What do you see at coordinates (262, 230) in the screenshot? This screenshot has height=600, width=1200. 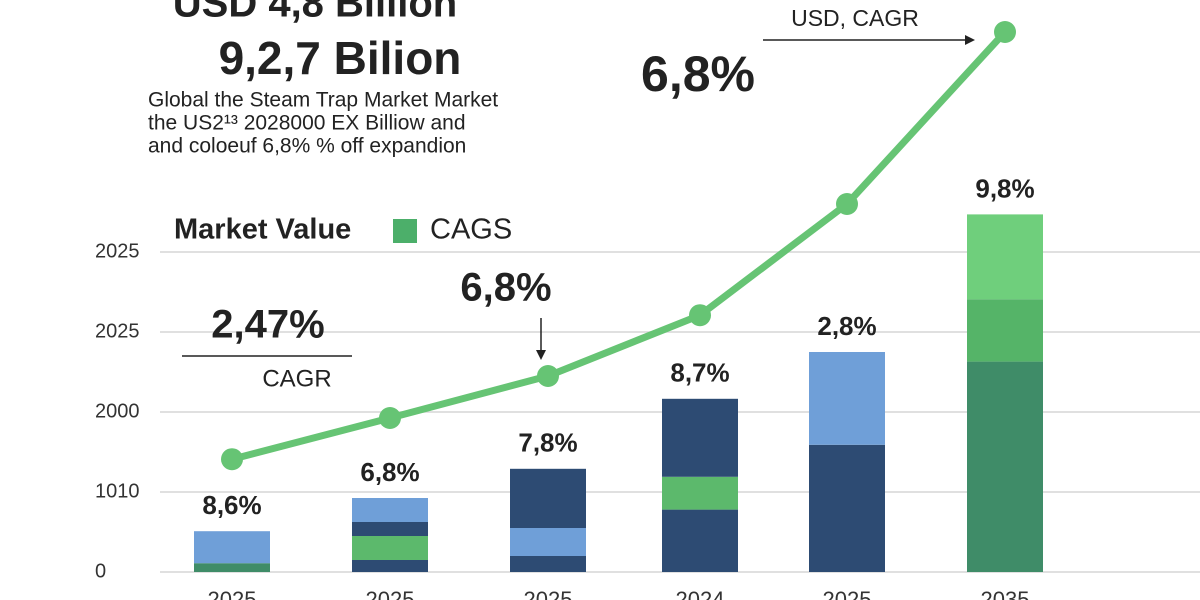 I see `legend-label: Market Value` at bounding box center [262, 230].